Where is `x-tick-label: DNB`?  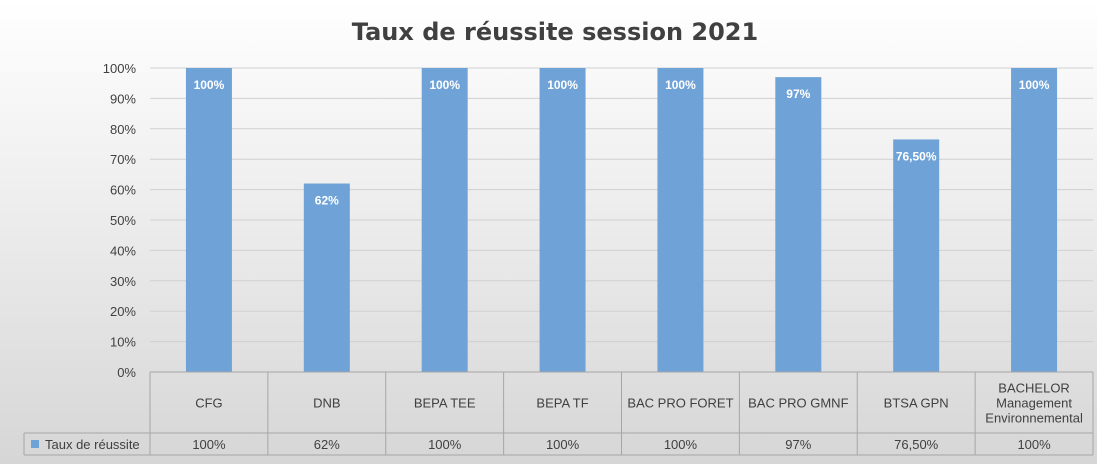 x-tick-label: DNB is located at coordinates (326, 403).